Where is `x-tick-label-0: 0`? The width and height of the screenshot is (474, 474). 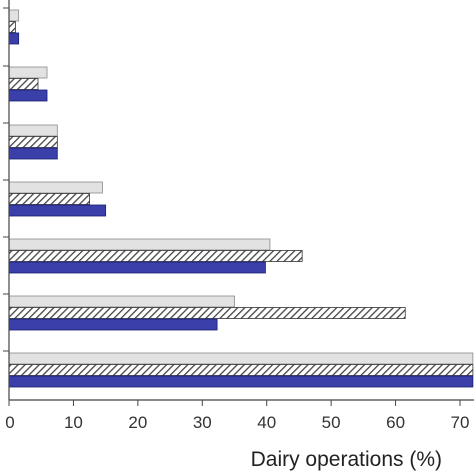 x-tick-label-0: 0 is located at coordinates (9, 422).